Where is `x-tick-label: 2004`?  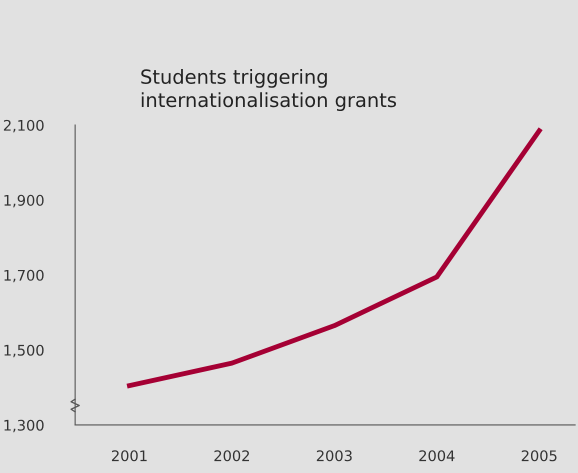
x-tick-label: 2004 is located at coordinates (437, 456).